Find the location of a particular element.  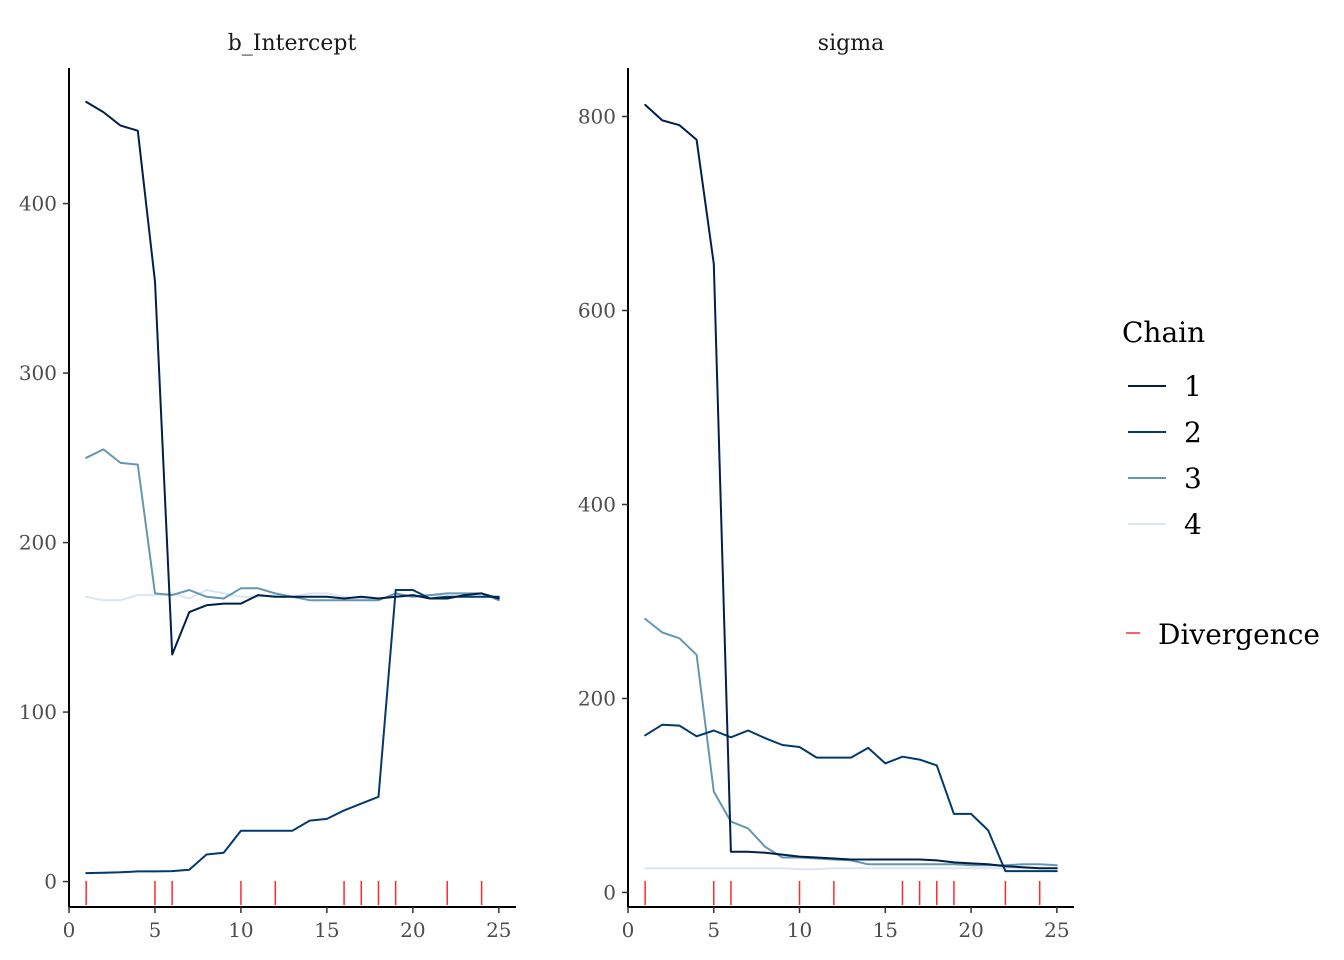

y-tick-label: 100 is located at coordinates (38, 712).